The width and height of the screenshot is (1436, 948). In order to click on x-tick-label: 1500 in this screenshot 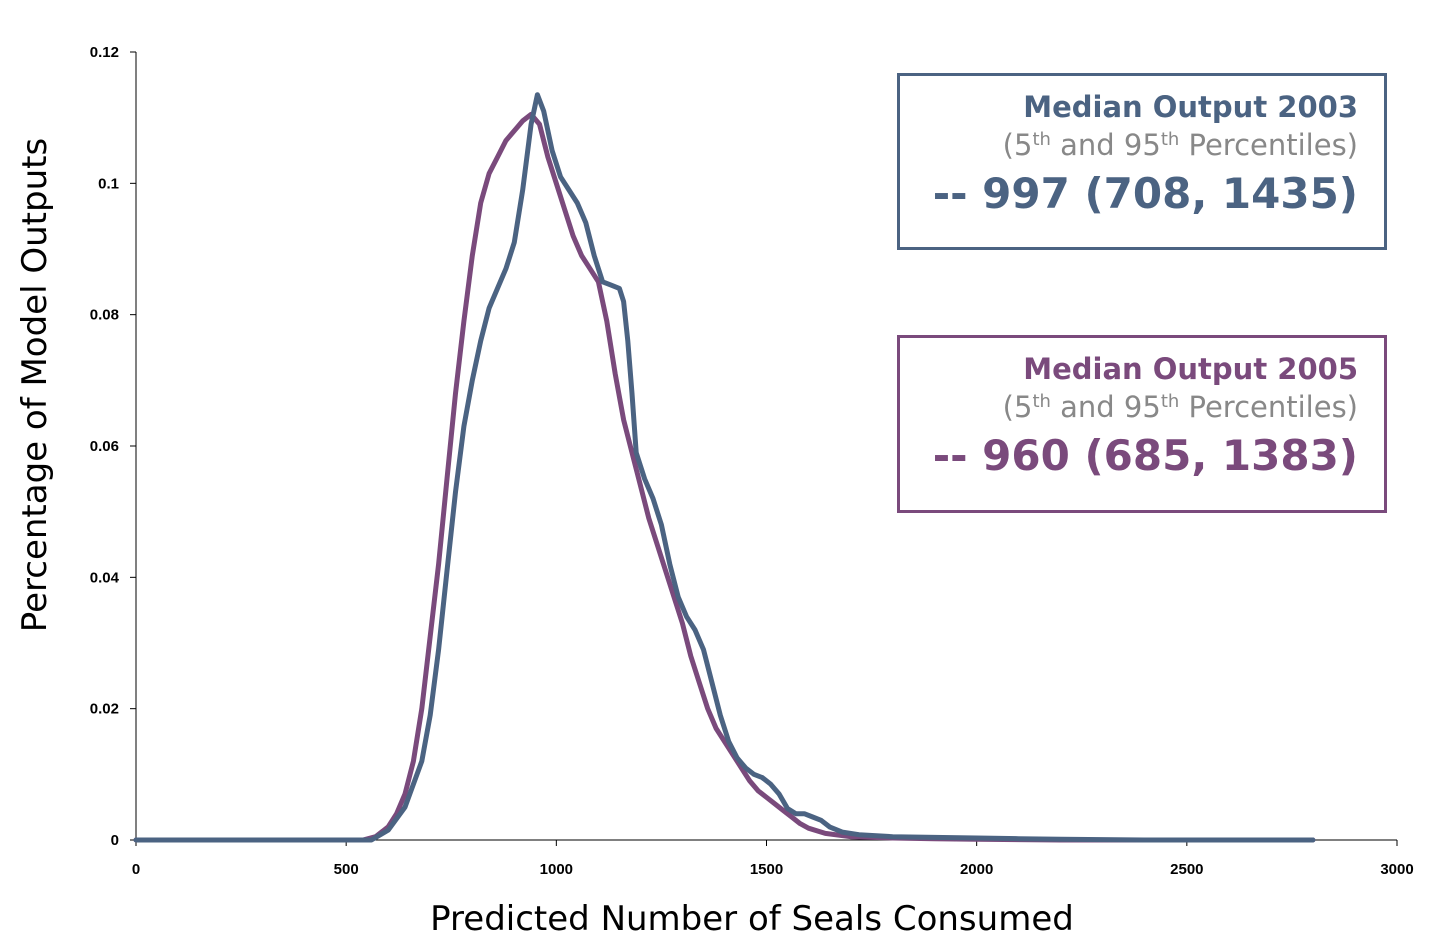, I will do `click(766, 869)`.